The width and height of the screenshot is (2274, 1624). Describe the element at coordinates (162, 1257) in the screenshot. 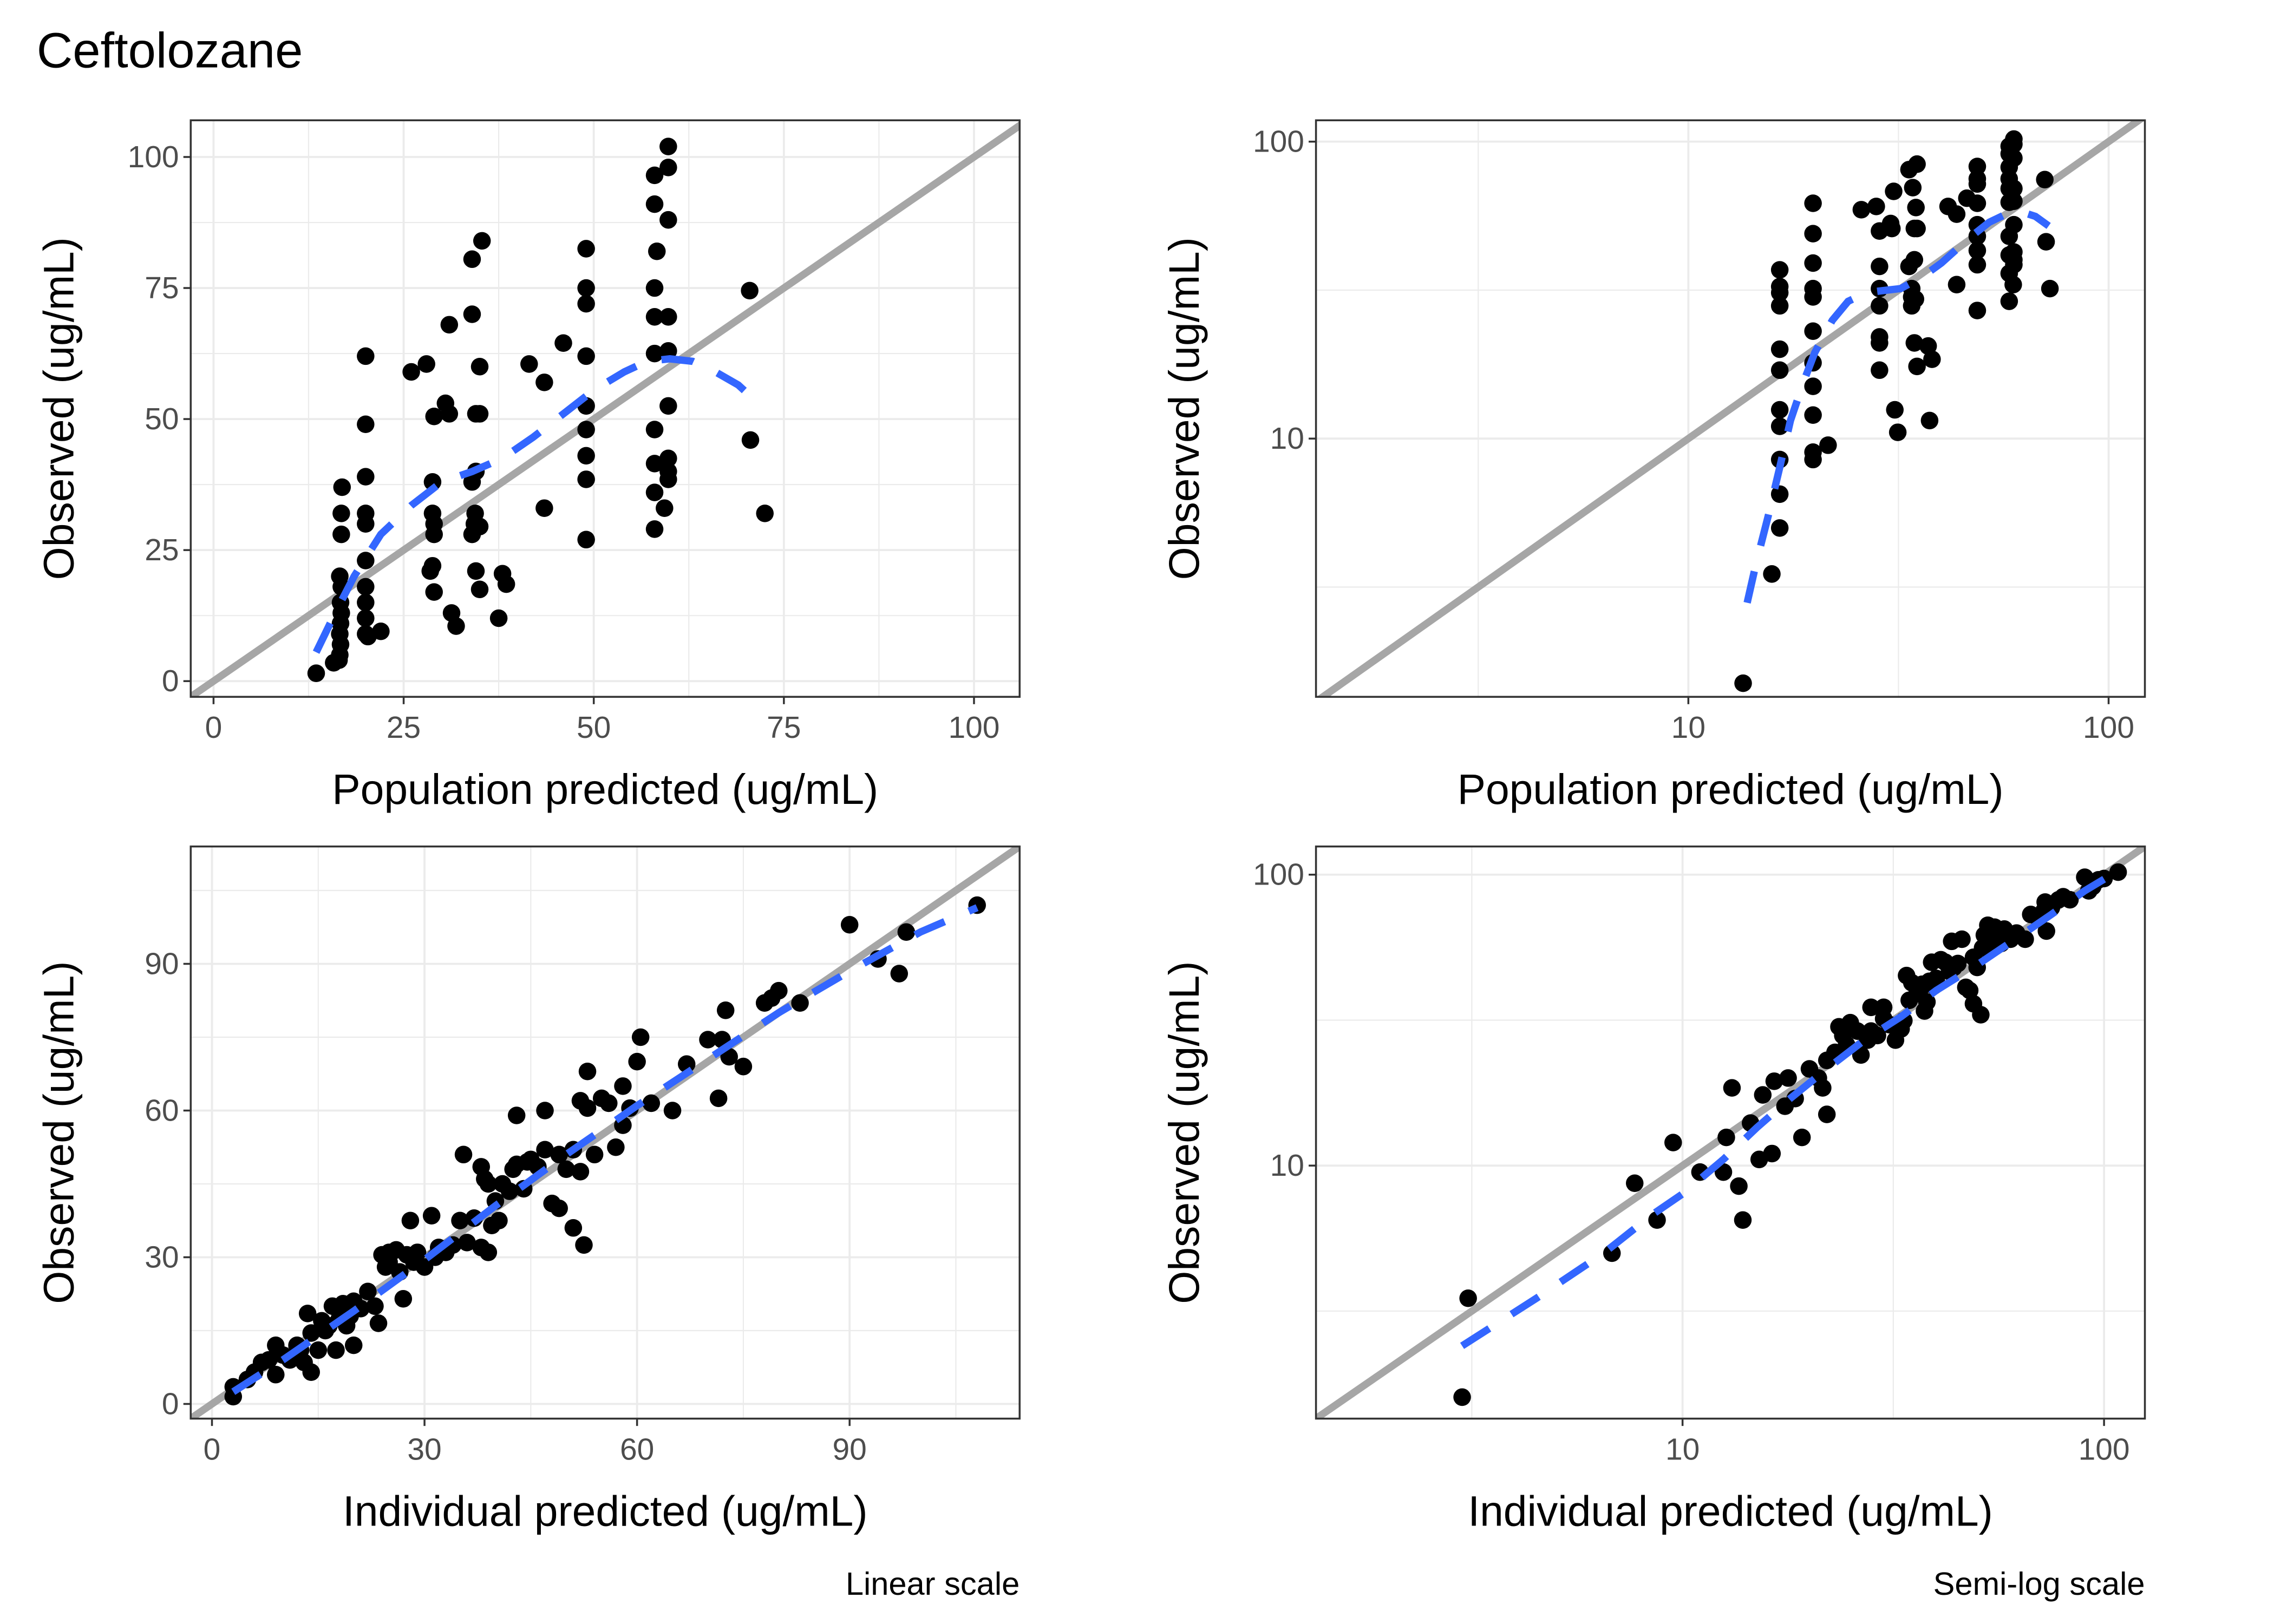

I see `y-tick-label: 30` at that location.